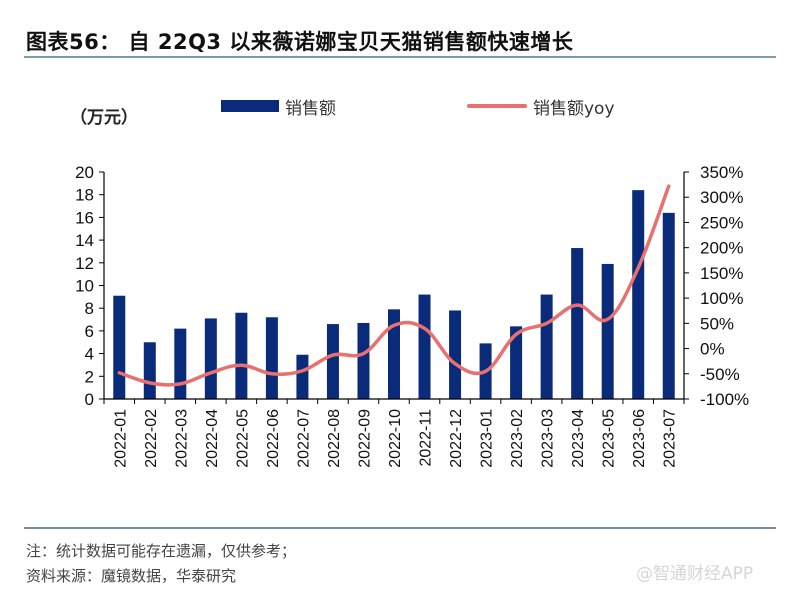  I want to click on right-tick-label: 200%, so click(721, 248).